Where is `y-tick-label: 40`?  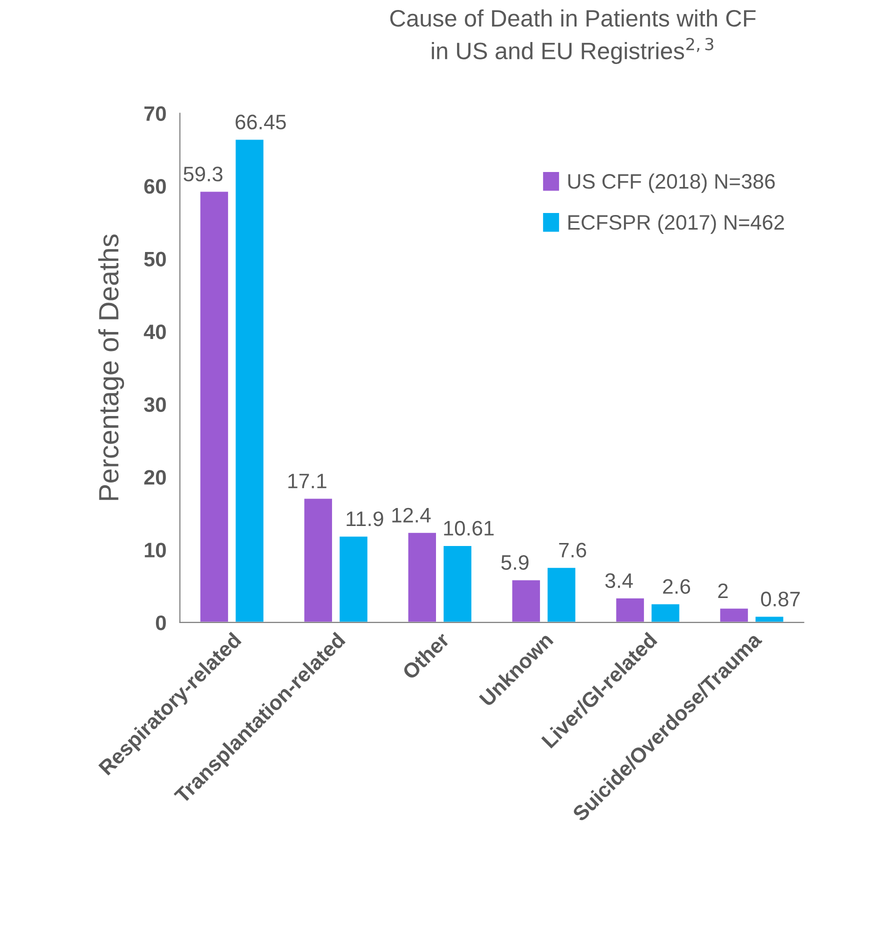
y-tick-label: 40 is located at coordinates (155, 332).